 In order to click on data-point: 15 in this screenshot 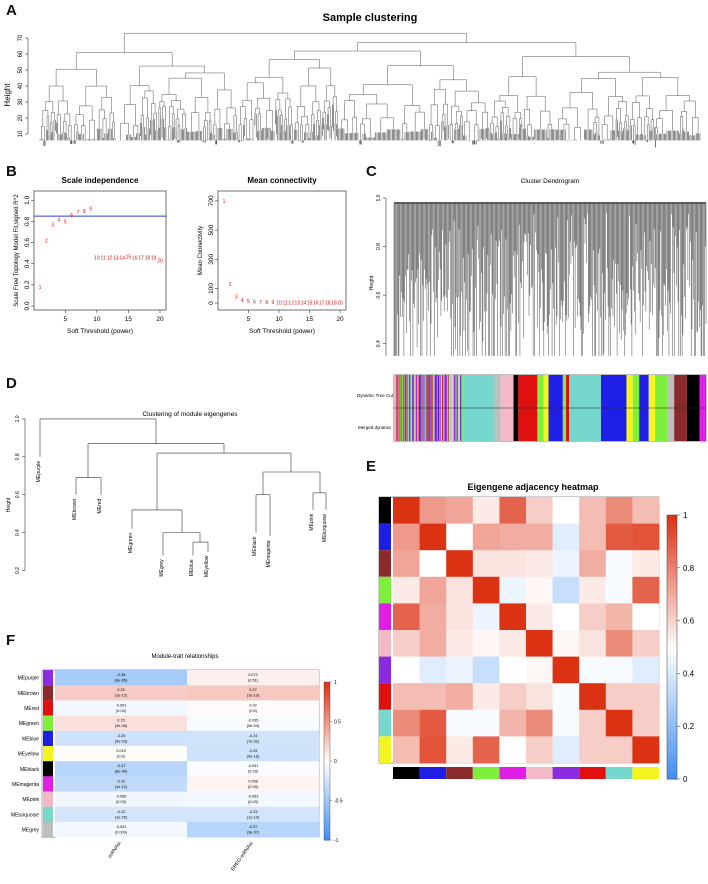, I will do `click(310, 303)`.